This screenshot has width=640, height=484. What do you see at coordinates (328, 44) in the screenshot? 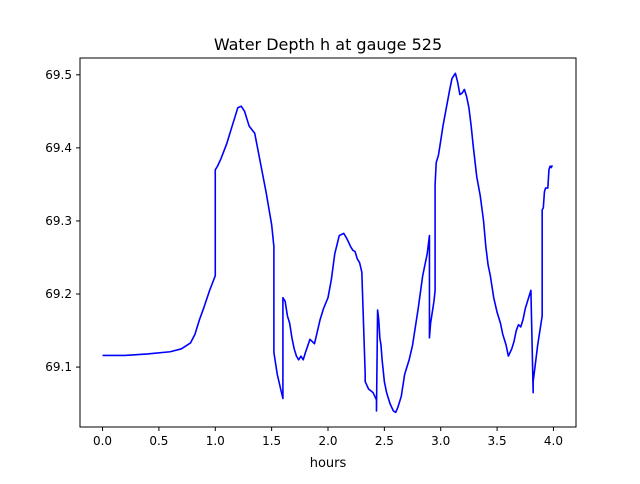
I see `chart-title: Water Depth h at gauge 525` at bounding box center [328, 44].